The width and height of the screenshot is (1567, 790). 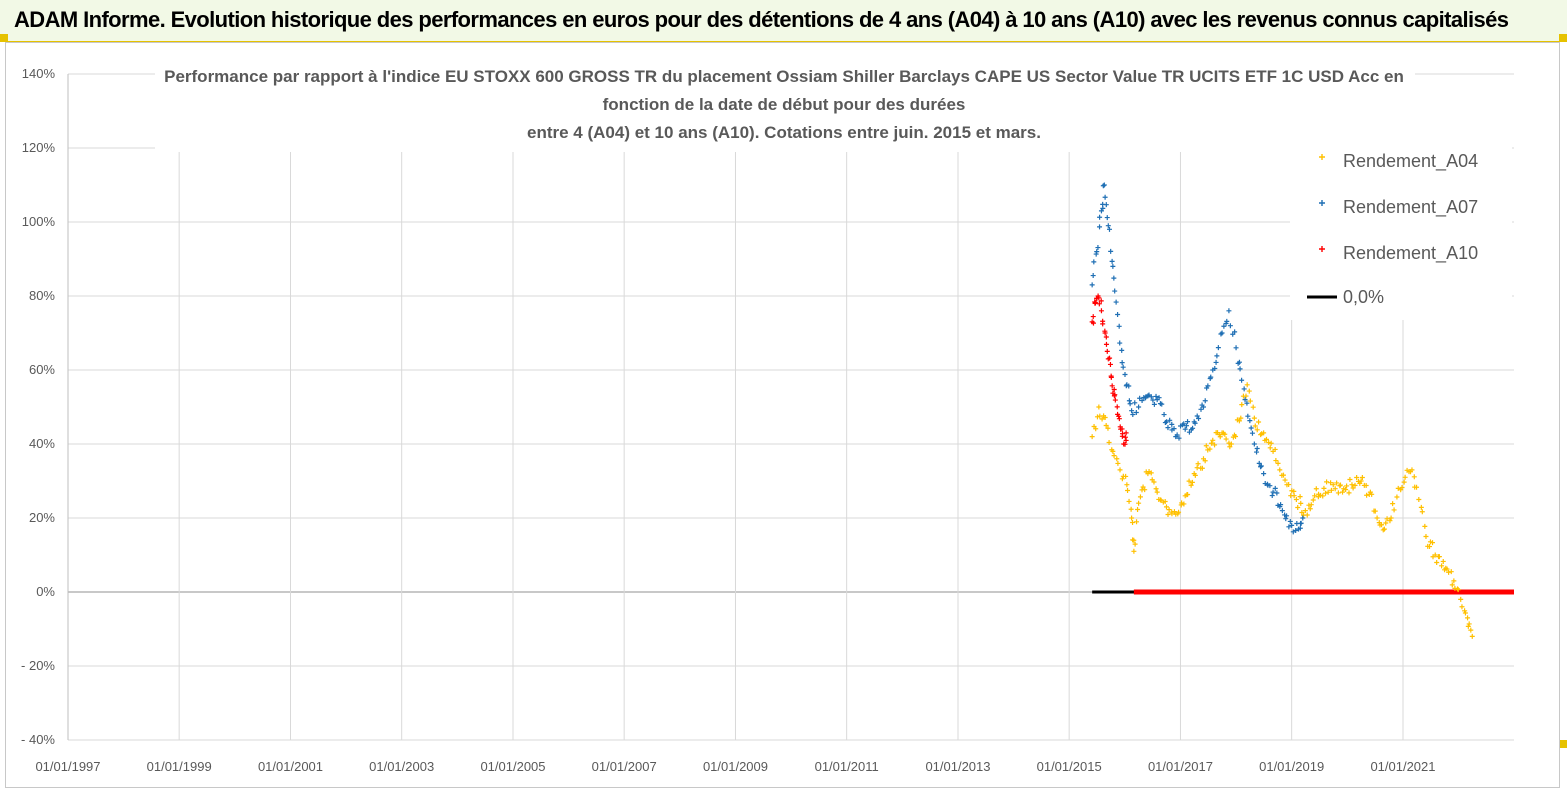 What do you see at coordinates (42, 295) in the screenshot?
I see `y-tick-label: 80%` at bounding box center [42, 295].